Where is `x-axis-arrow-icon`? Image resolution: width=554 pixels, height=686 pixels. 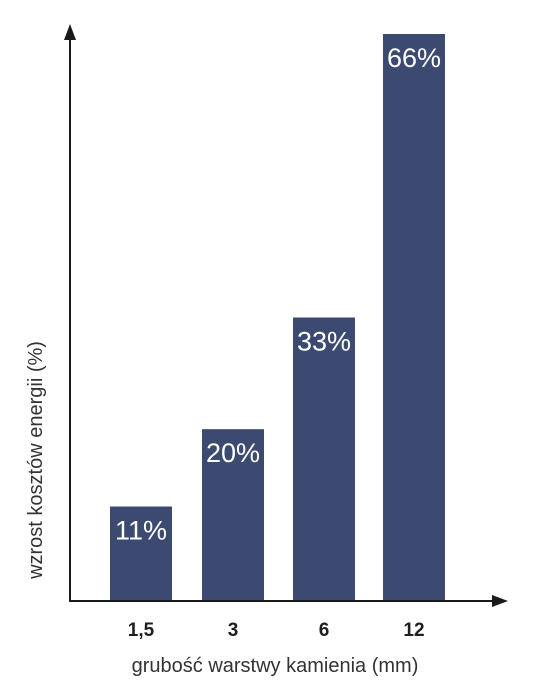 x-axis-arrow-icon is located at coordinates (500, 601).